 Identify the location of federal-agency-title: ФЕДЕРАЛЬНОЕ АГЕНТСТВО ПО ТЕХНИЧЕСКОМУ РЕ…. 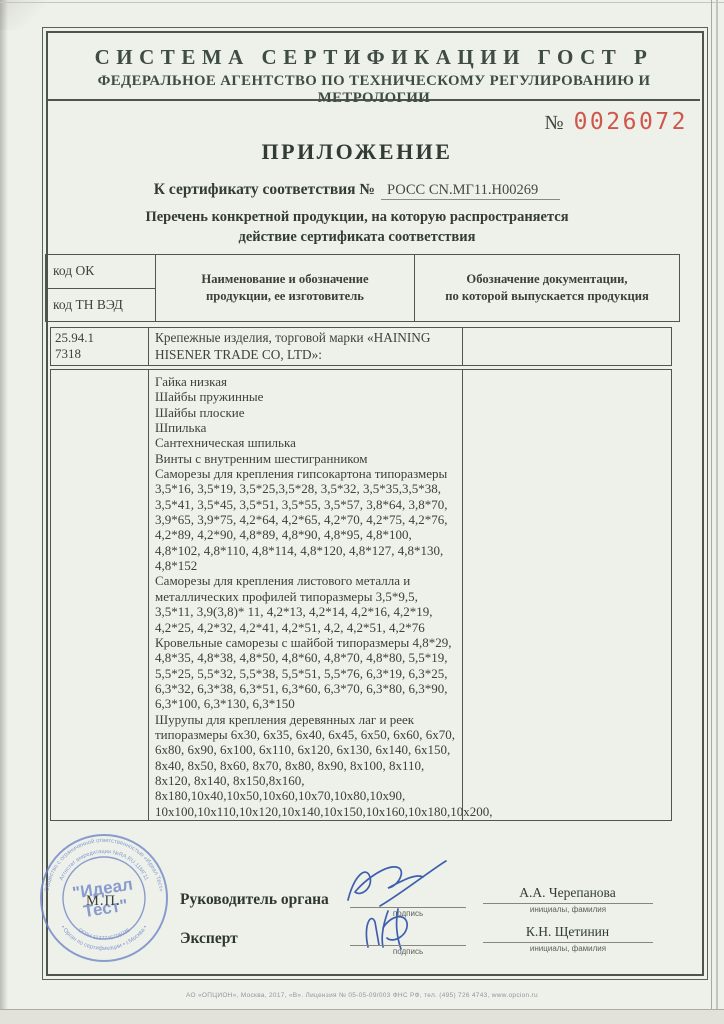
(374, 89).